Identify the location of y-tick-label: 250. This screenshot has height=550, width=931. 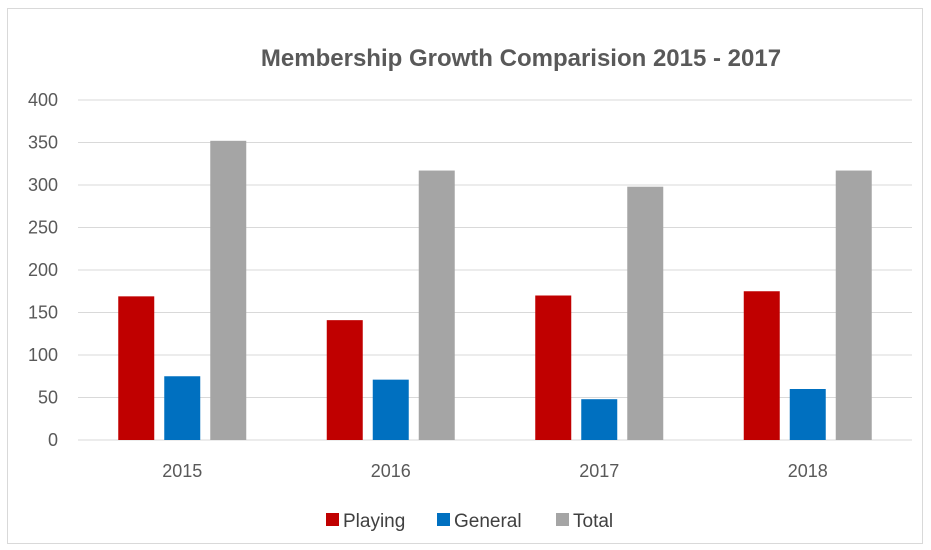
(43, 228).